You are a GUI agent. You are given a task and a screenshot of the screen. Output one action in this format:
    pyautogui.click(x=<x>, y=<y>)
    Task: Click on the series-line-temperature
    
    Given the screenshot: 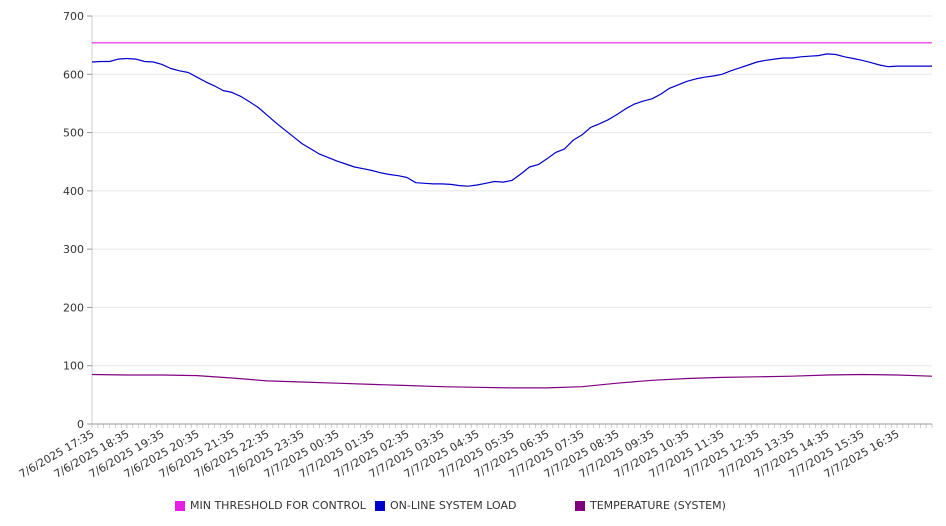 What is the action you would take?
    pyautogui.click(x=512, y=381)
    